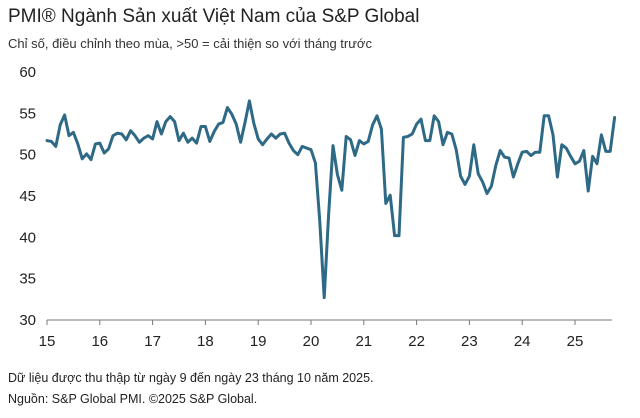 The height and width of the screenshot is (418, 640). I want to click on y-axis-ticks: 60 55 50 45 40 35 30, so click(27, 196).